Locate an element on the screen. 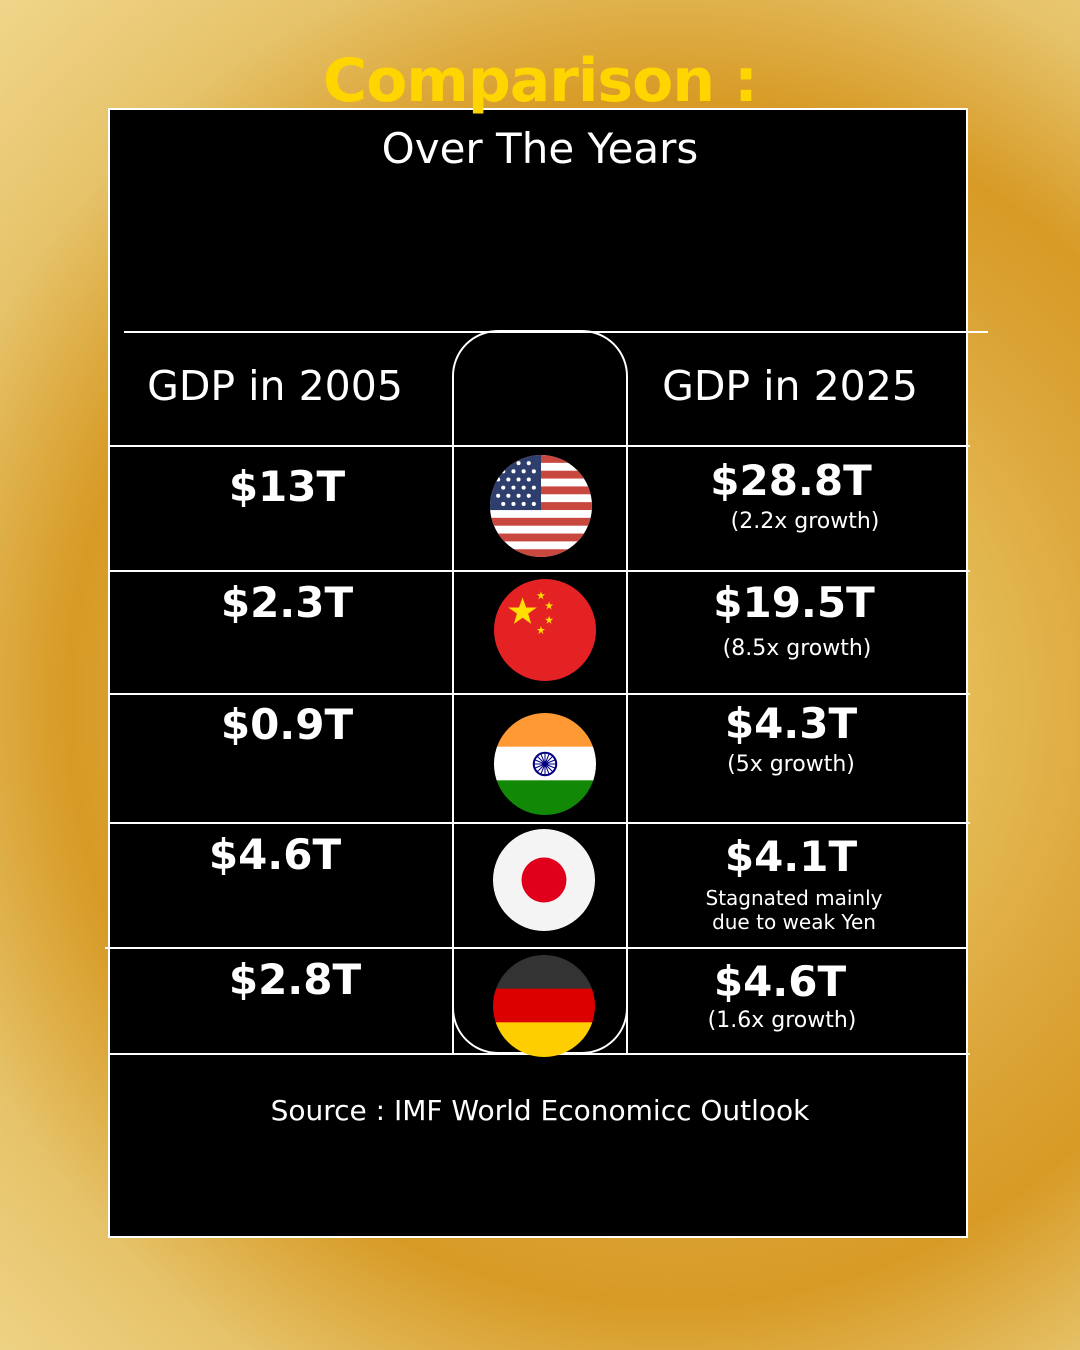 The height and width of the screenshot is (1350, 1080). growth-note: (2.2x growth) is located at coordinates (805, 521).